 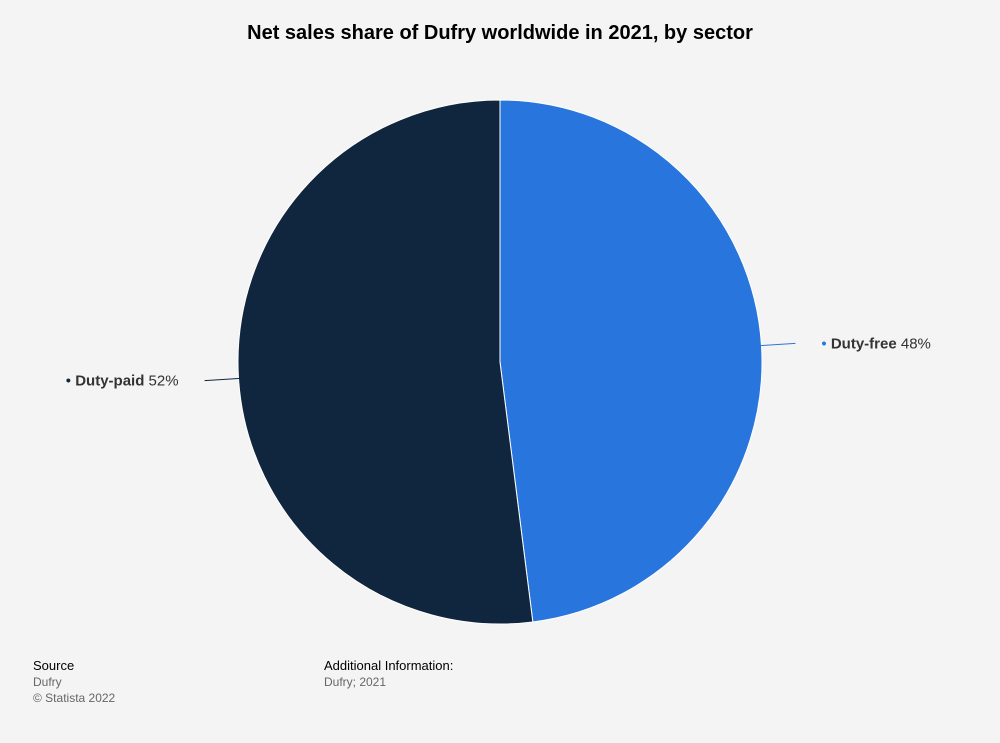 What do you see at coordinates (388, 674) in the screenshot?
I see `additional-info-block: Additional Information: Dufry; 2021` at bounding box center [388, 674].